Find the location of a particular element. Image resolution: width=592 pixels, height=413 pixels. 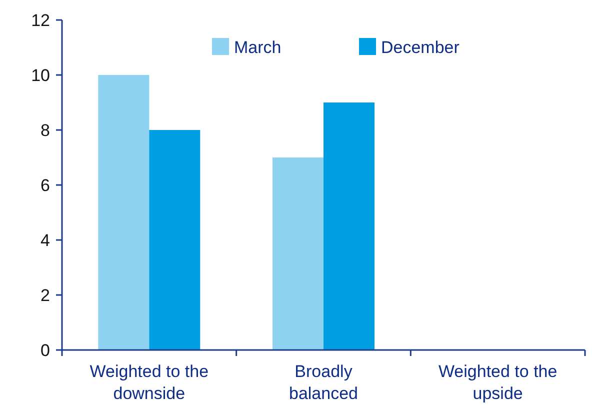

y-tick-label: 8 is located at coordinates (45, 130).